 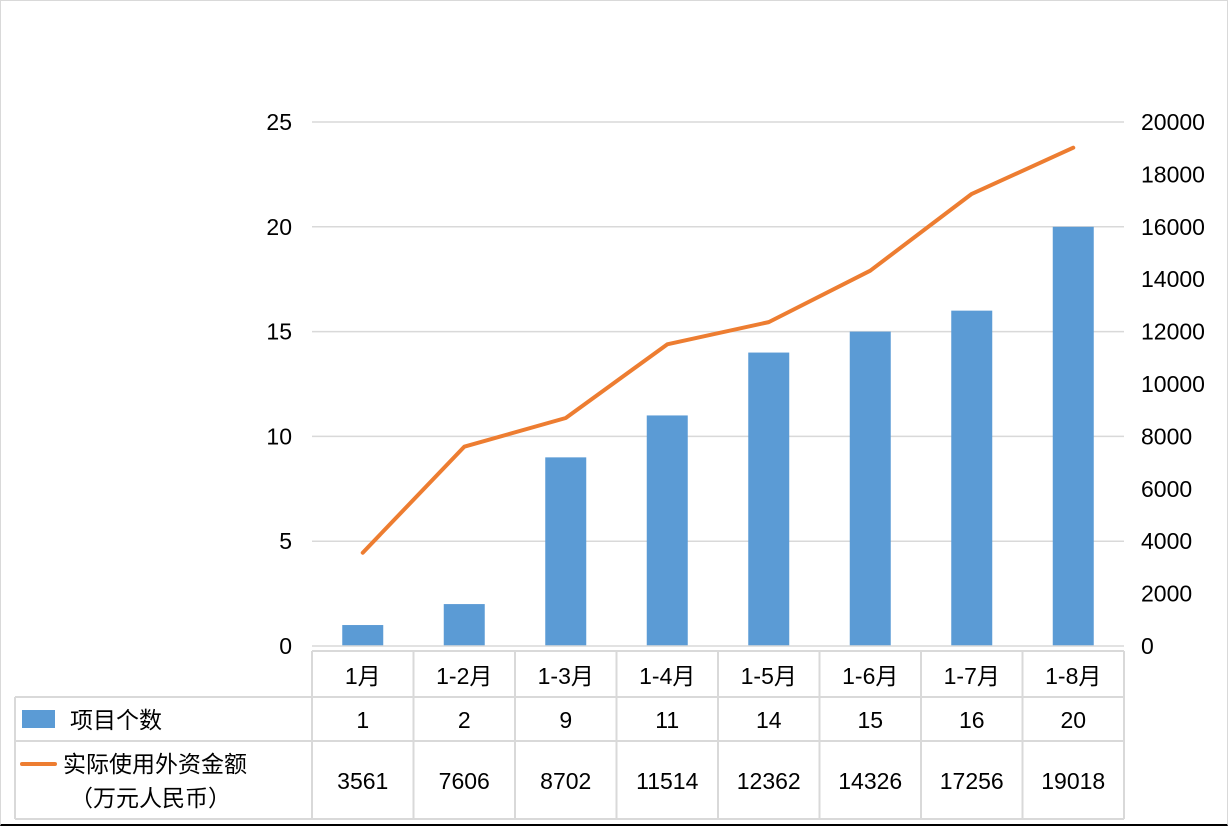 I want to click on right-axis-tick: 16000, so click(x=1173, y=227).